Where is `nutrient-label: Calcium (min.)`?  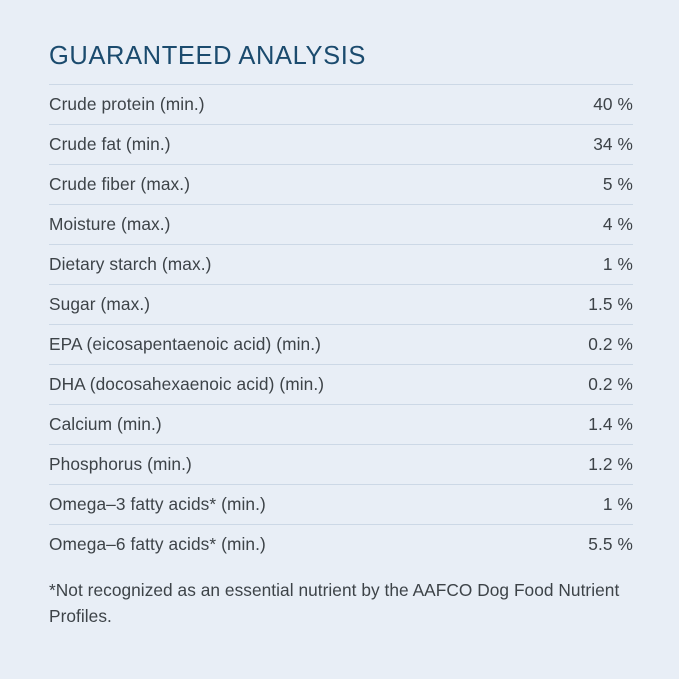
nutrient-label: Calcium (min.) is located at coordinates (105, 424).